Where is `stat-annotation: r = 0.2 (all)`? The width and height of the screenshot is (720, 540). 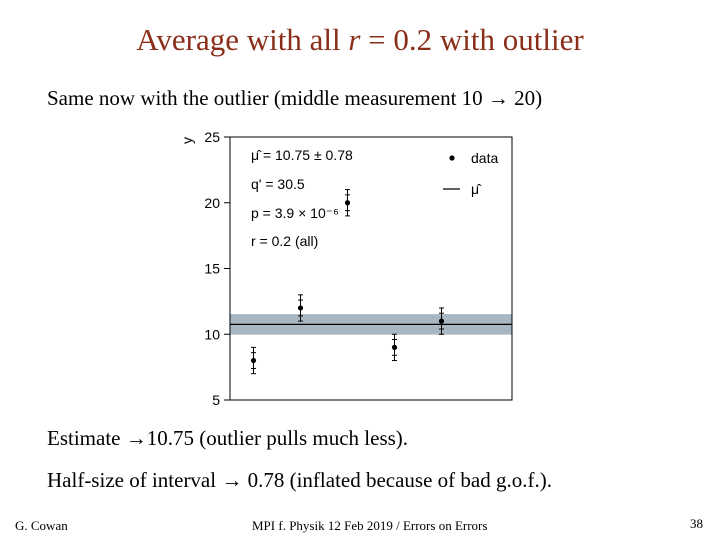 stat-annotation: r = 0.2 (all) is located at coordinates (284, 241).